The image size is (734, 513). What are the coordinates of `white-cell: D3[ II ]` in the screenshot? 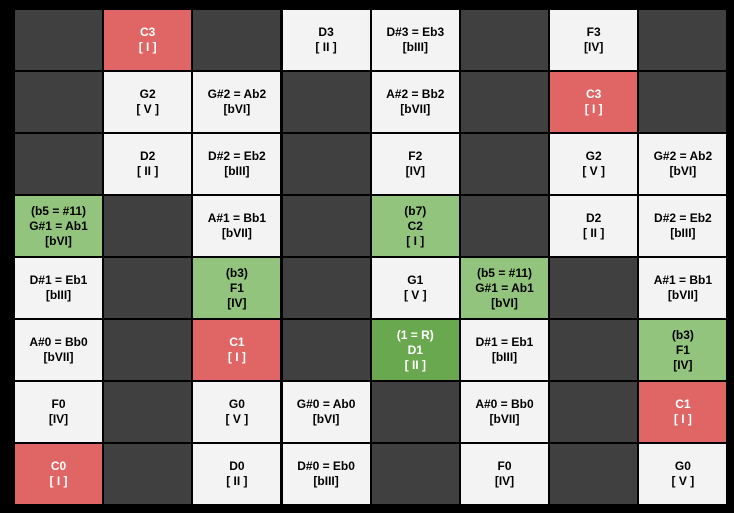 It's located at (326, 40).